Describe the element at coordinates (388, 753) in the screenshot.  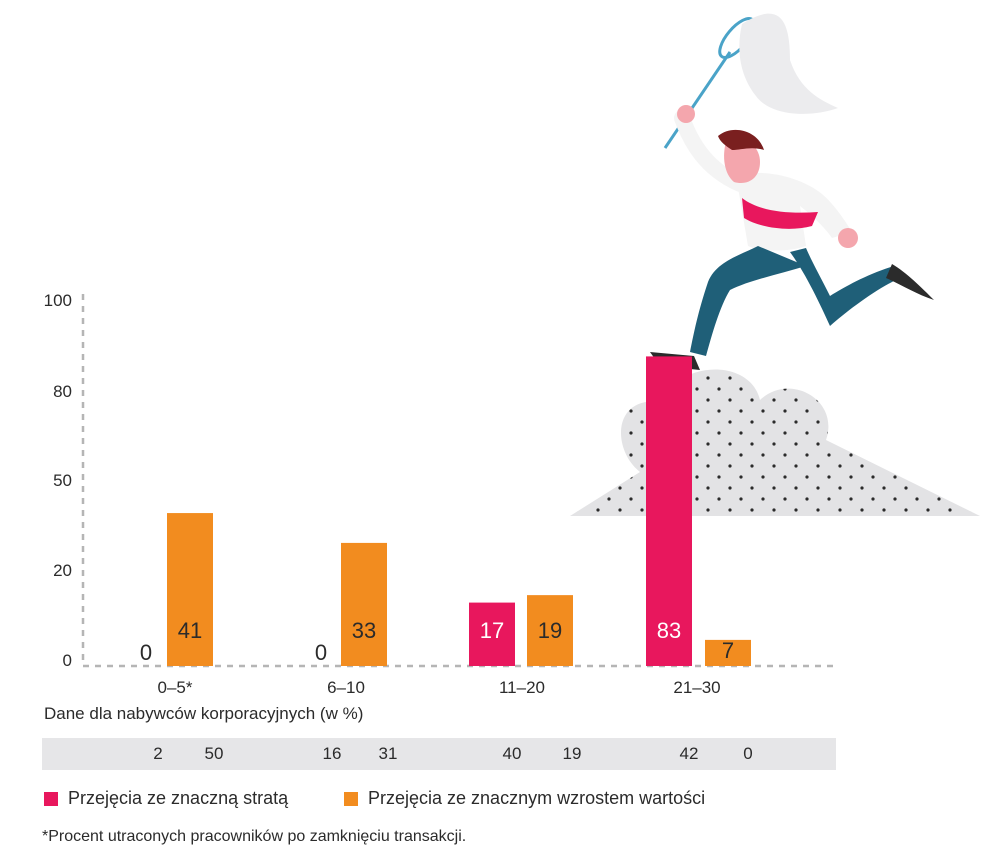
I see `corporate-buyers-value: 31` at that location.